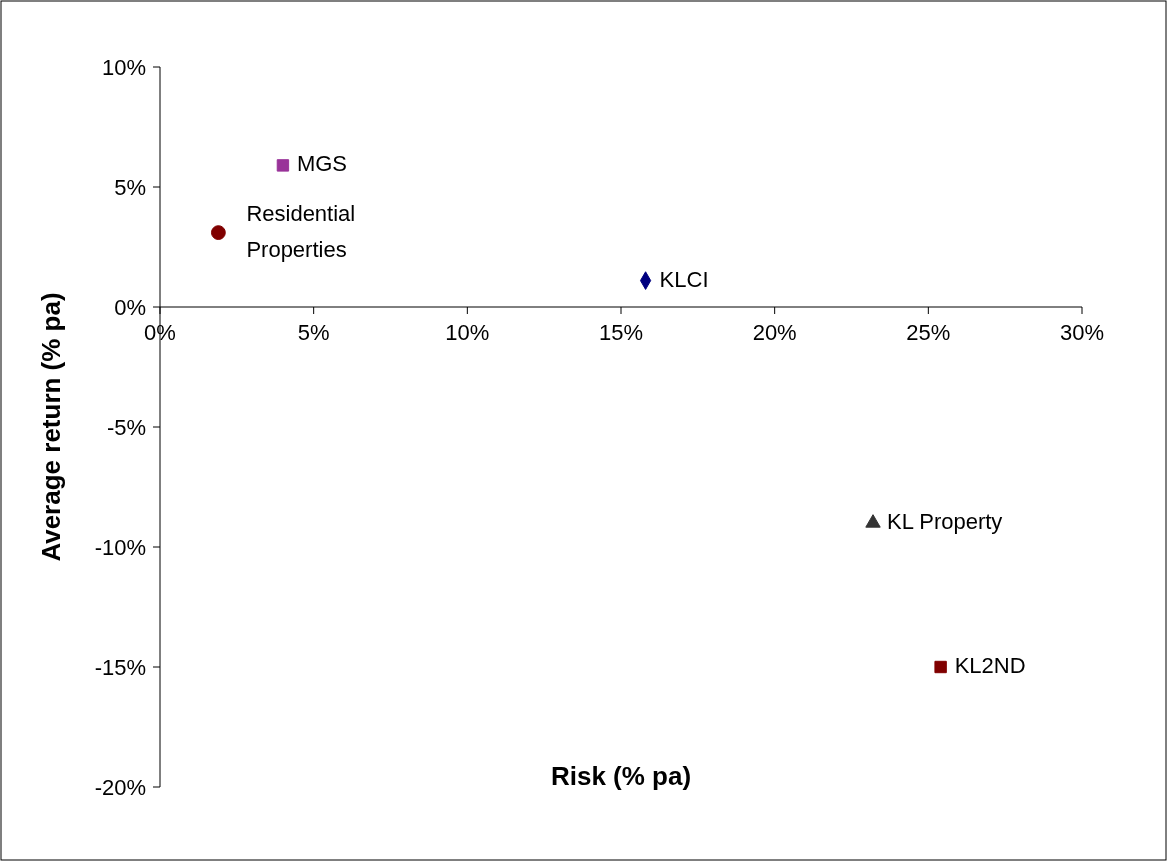  Describe the element at coordinates (621, 776) in the screenshot. I see `x-axis-title: Risk (% pa)` at that location.